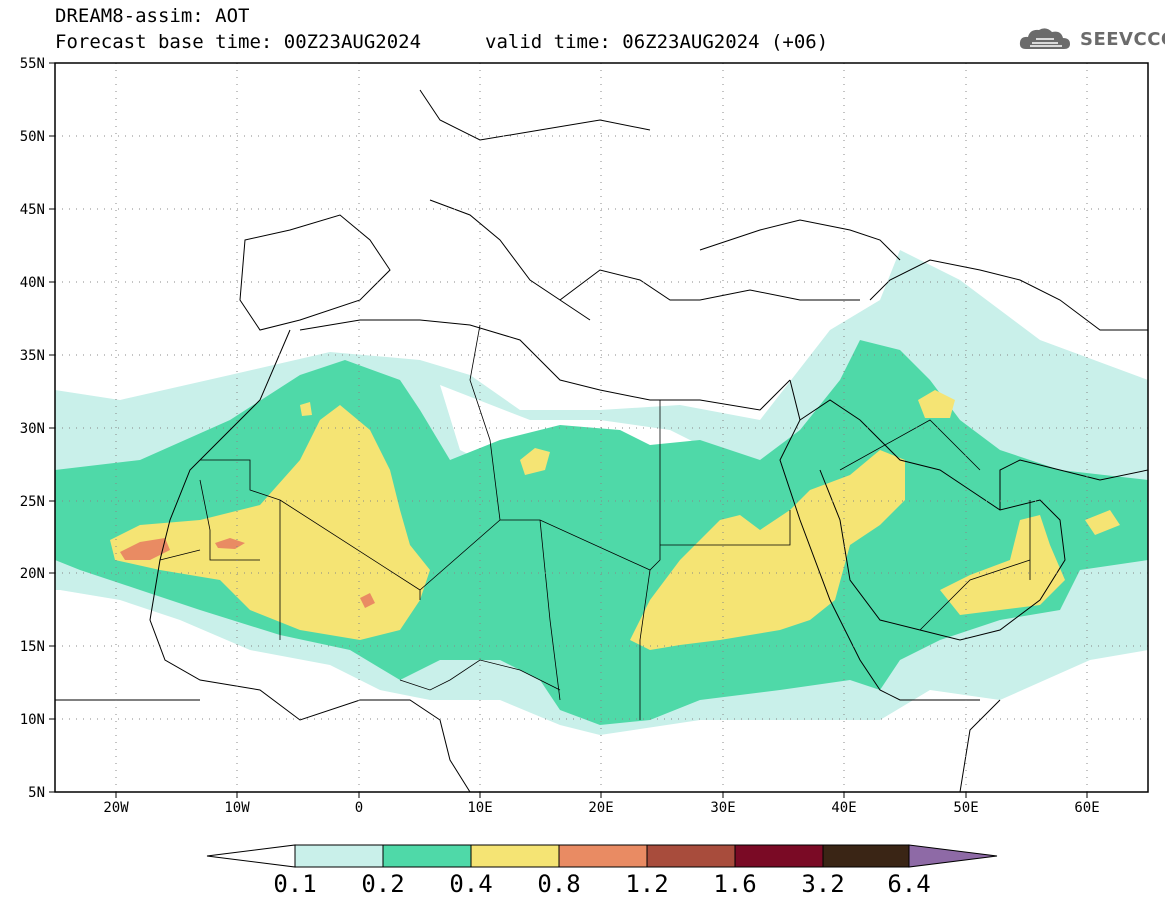 The image size is (1165, 905). I want to click on aot-level-0.4-oman, so click(1002, 565).